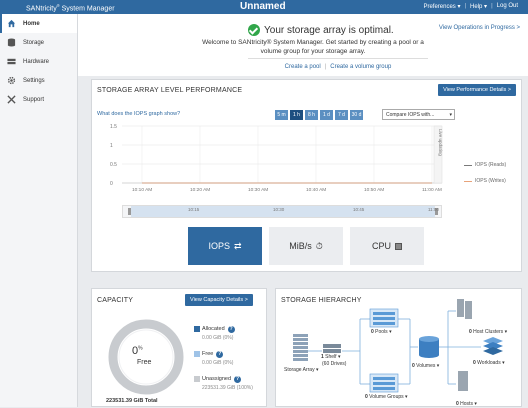  I want to click on volumes-icon, so click(429, 347).